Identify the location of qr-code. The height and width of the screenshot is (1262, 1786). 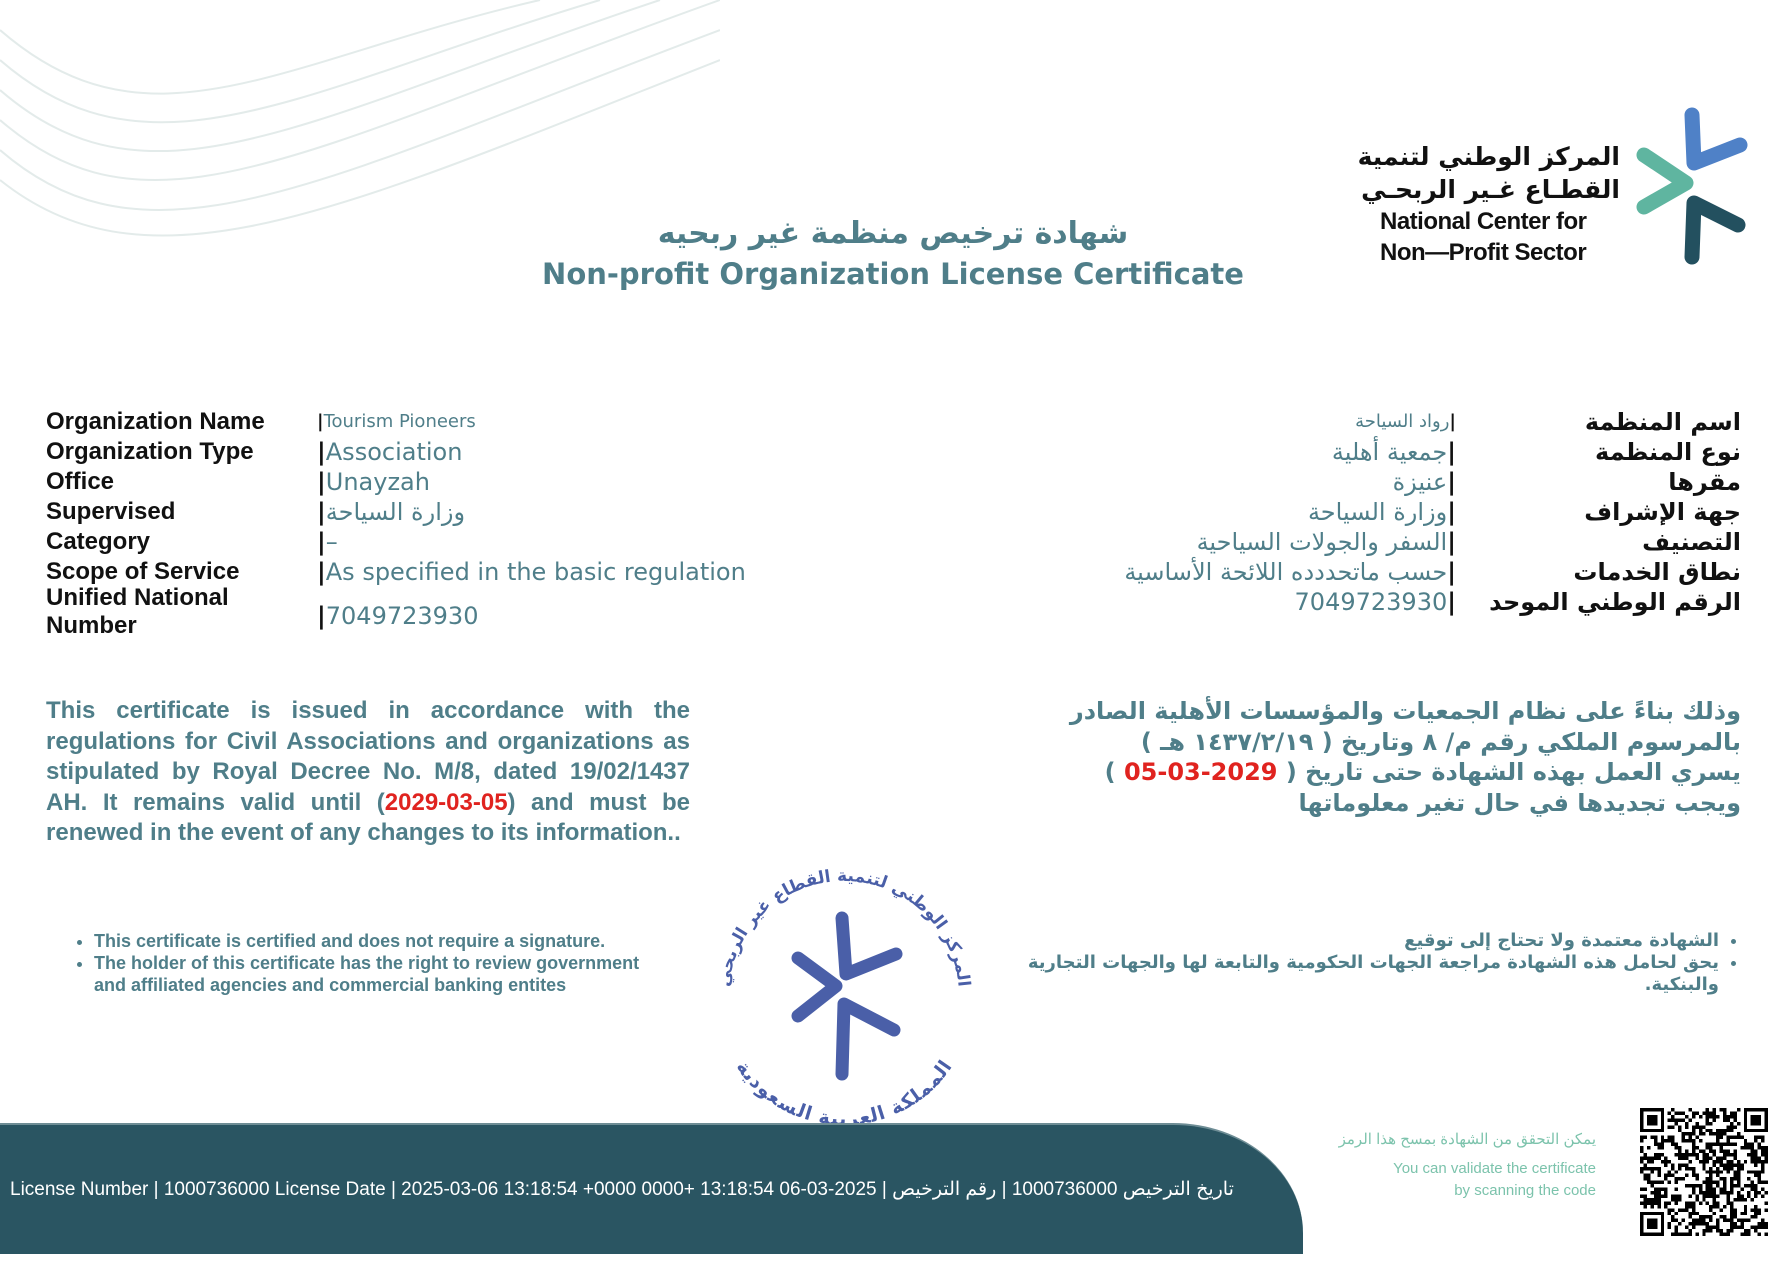
(1704, 1172).